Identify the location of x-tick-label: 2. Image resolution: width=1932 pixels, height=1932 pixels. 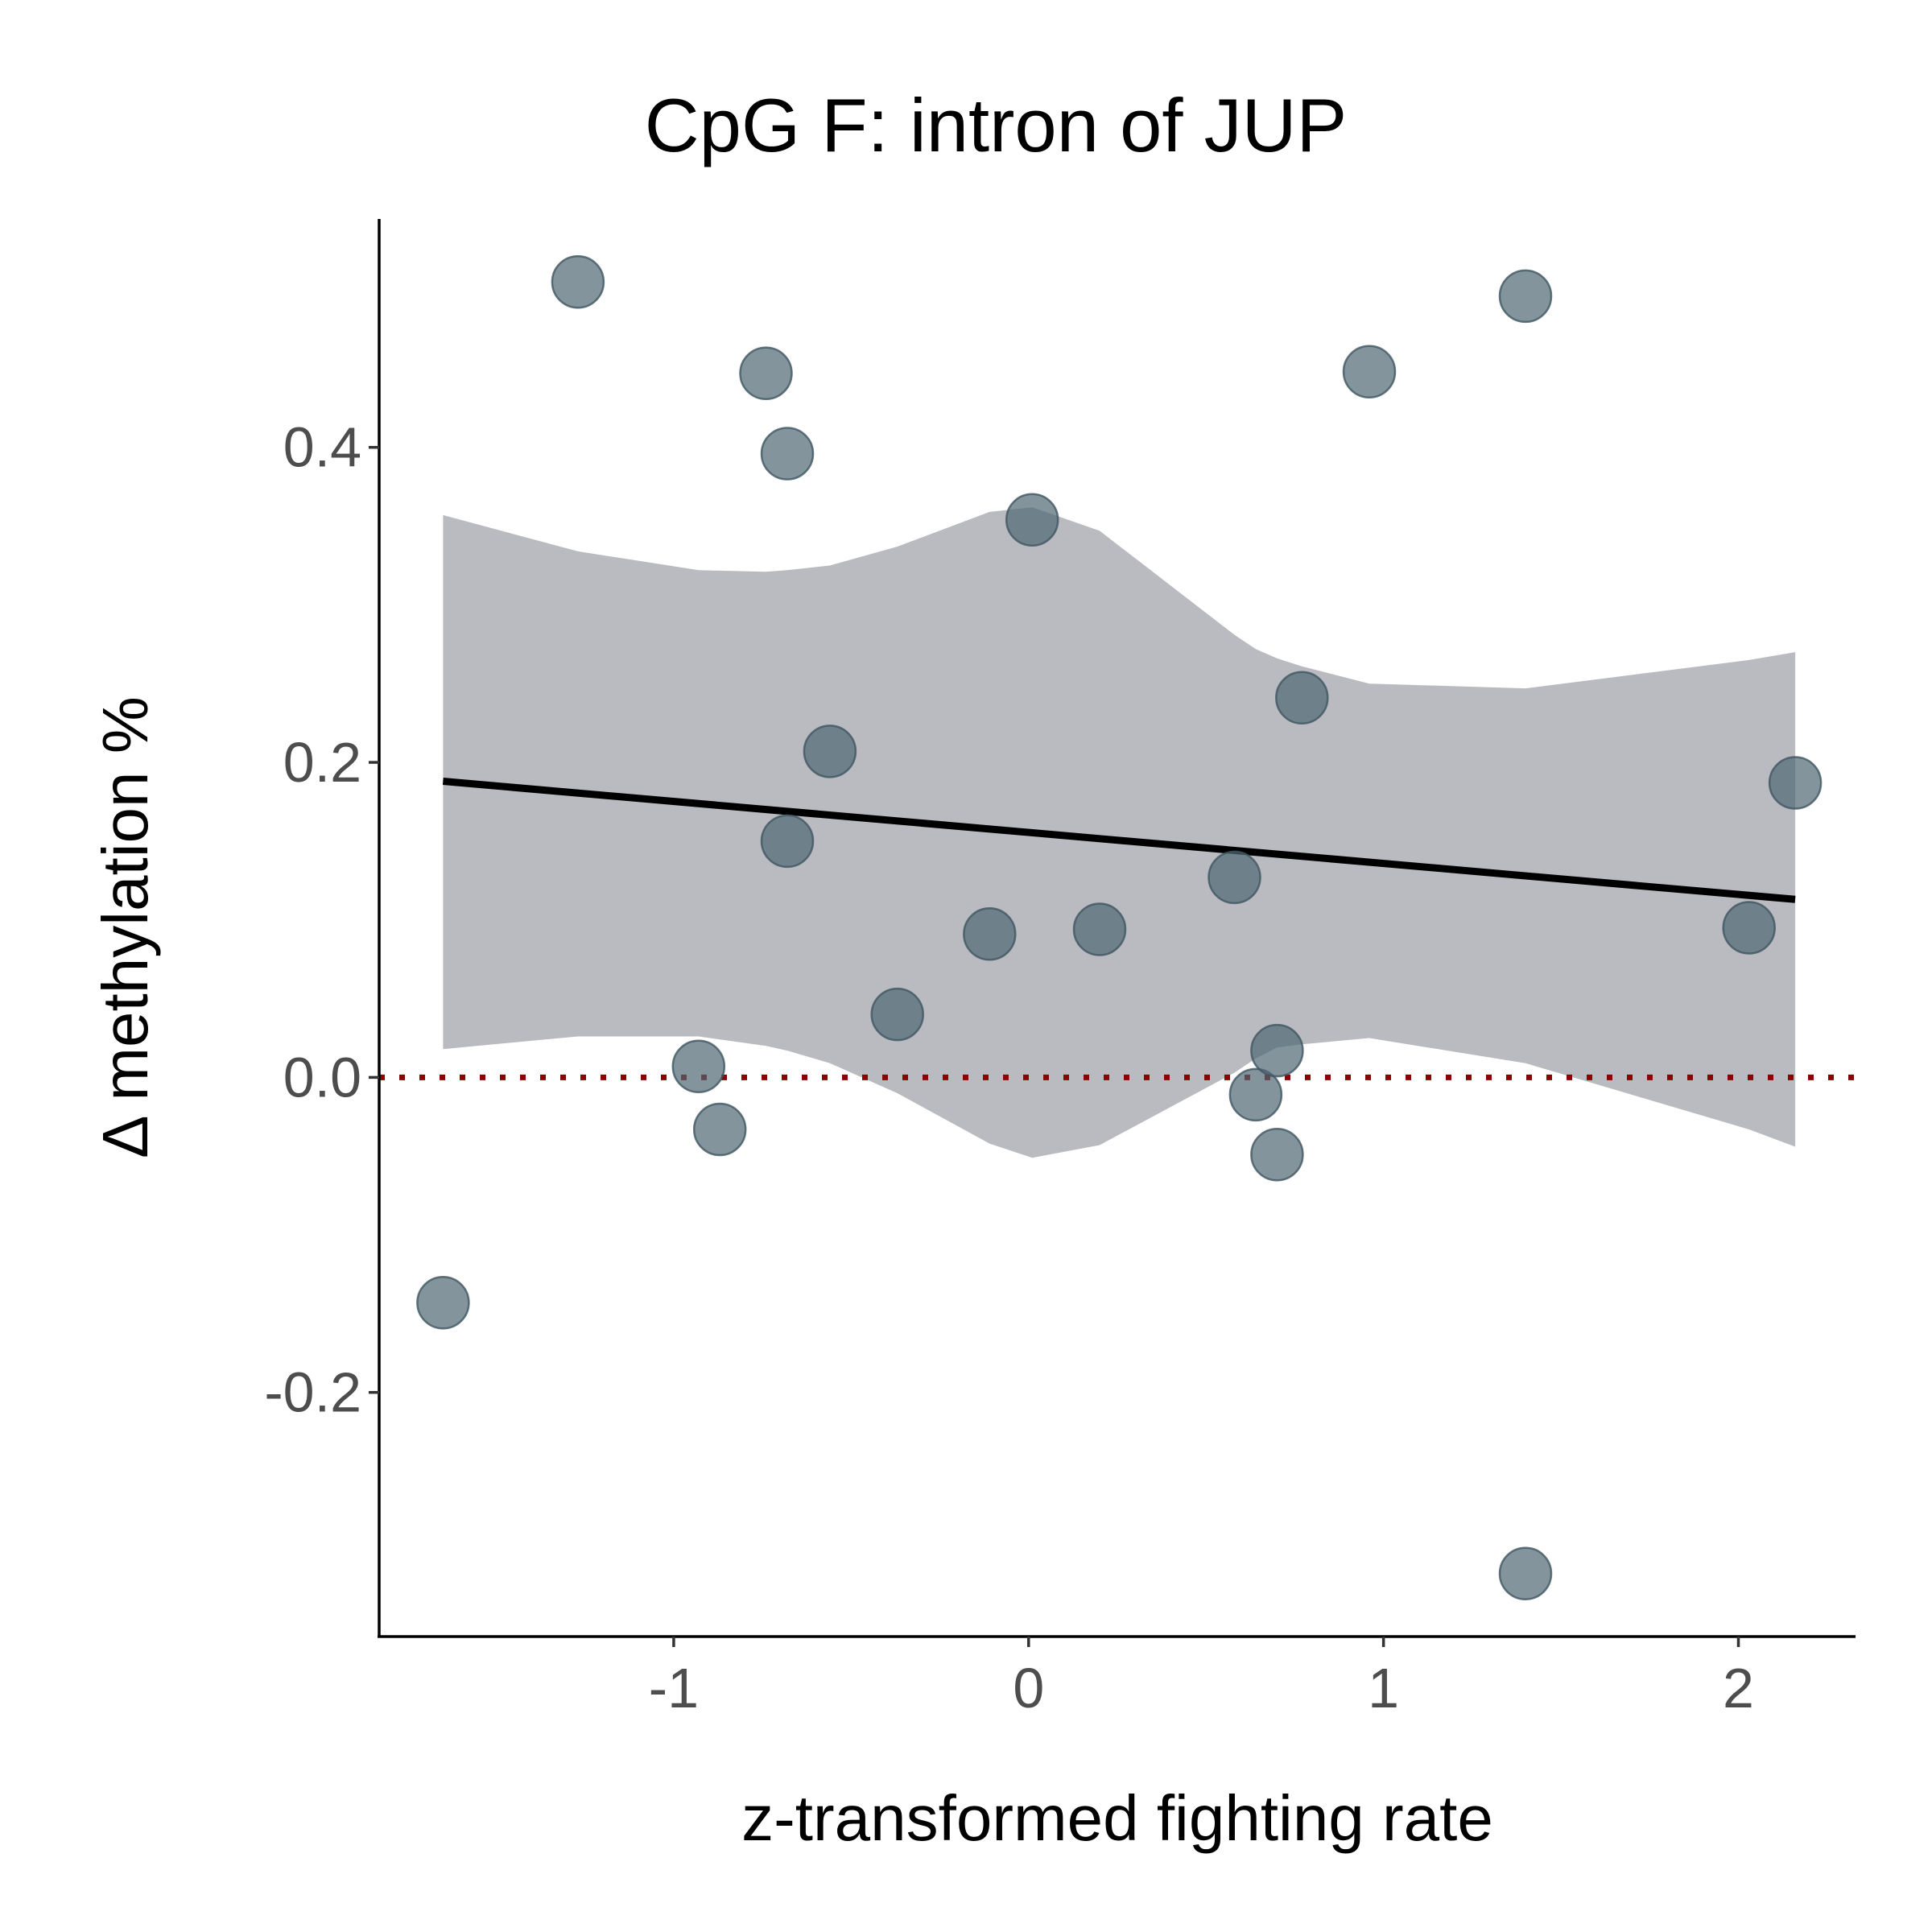
(1738, 1688).